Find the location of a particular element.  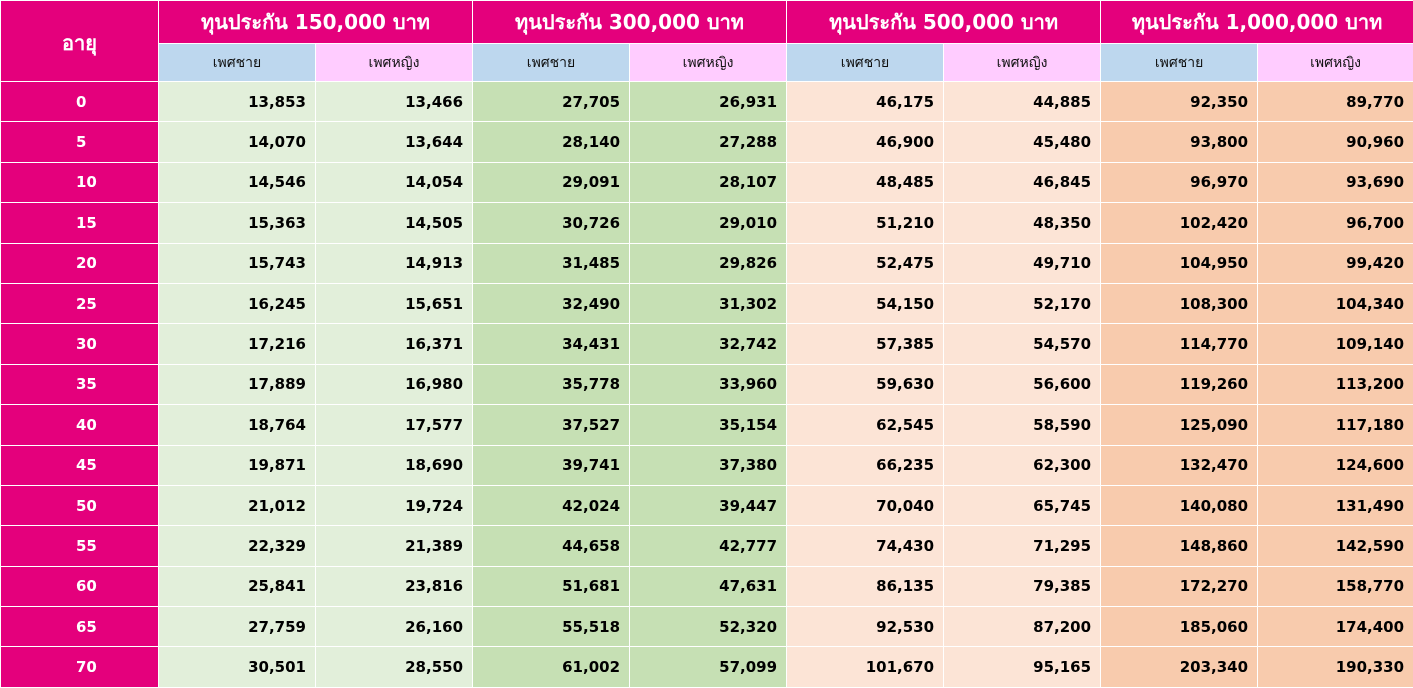

female-premium-cell: 109,140 is located at coordinates (1335, 344).